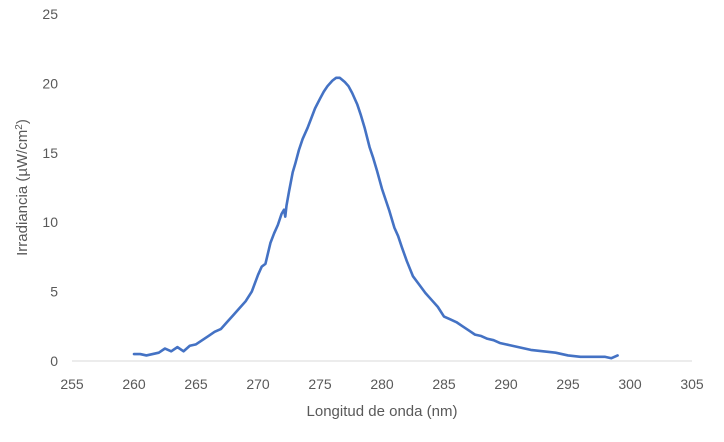  I want to click on y-axis-title-main: Irradiancia (µW/cm, so click(22, 193).